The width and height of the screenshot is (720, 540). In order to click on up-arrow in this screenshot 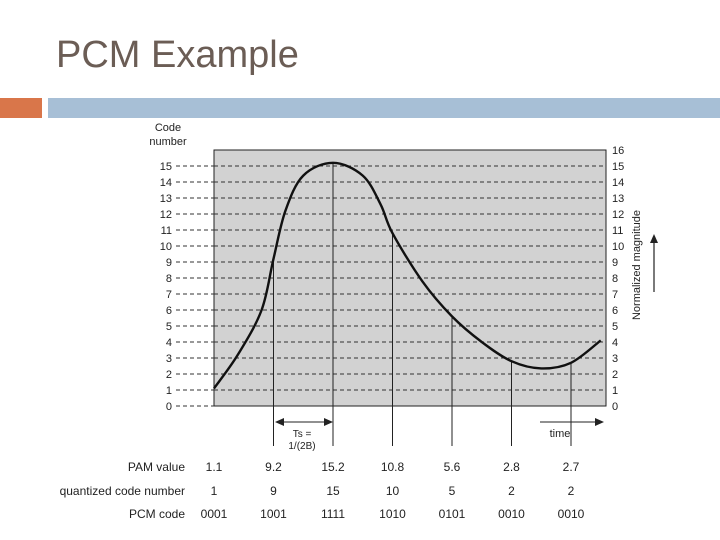, I will do `click(654, 263)`.